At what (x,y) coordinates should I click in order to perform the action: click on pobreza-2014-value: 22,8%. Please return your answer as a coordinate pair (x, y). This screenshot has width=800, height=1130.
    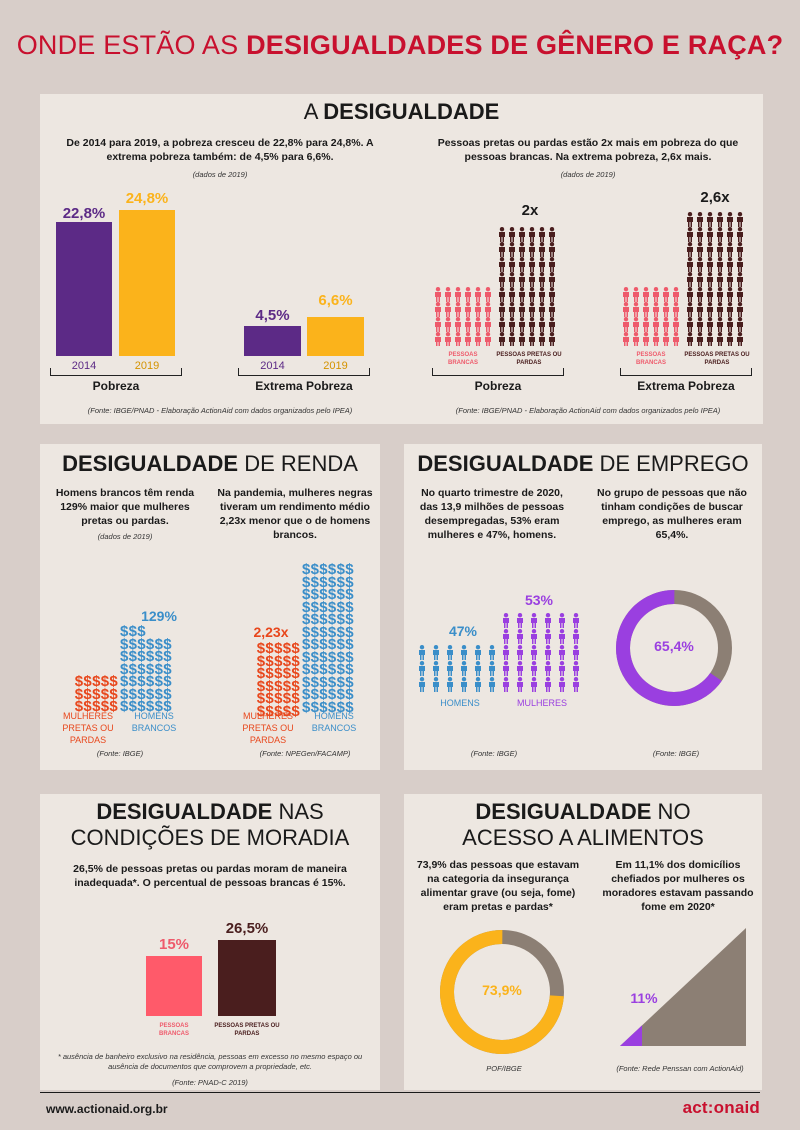
    Looking at the image, I should click on (84, 213).